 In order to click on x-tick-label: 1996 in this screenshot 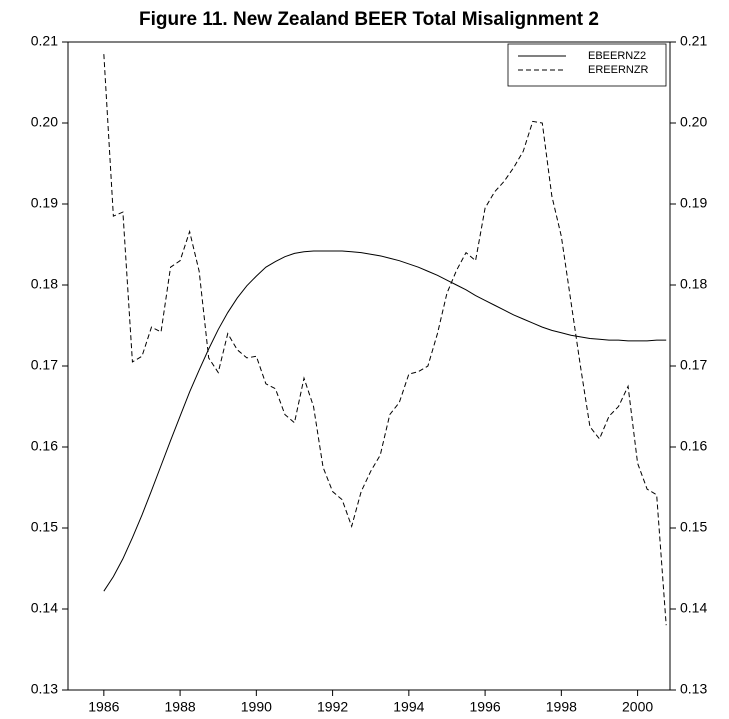, I will do `click(485, 707)`.